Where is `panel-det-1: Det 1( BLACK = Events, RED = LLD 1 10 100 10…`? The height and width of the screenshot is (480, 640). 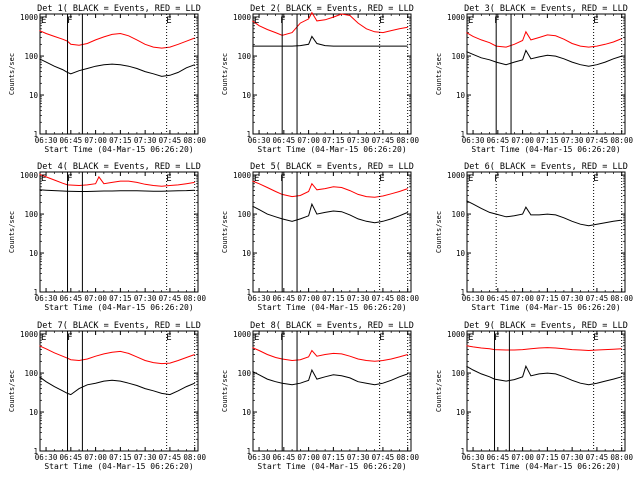 panel-det-1: Det 1( BLACK = Events, RED = LLD 1 10 100 10… is located at coordinates (107, 79).